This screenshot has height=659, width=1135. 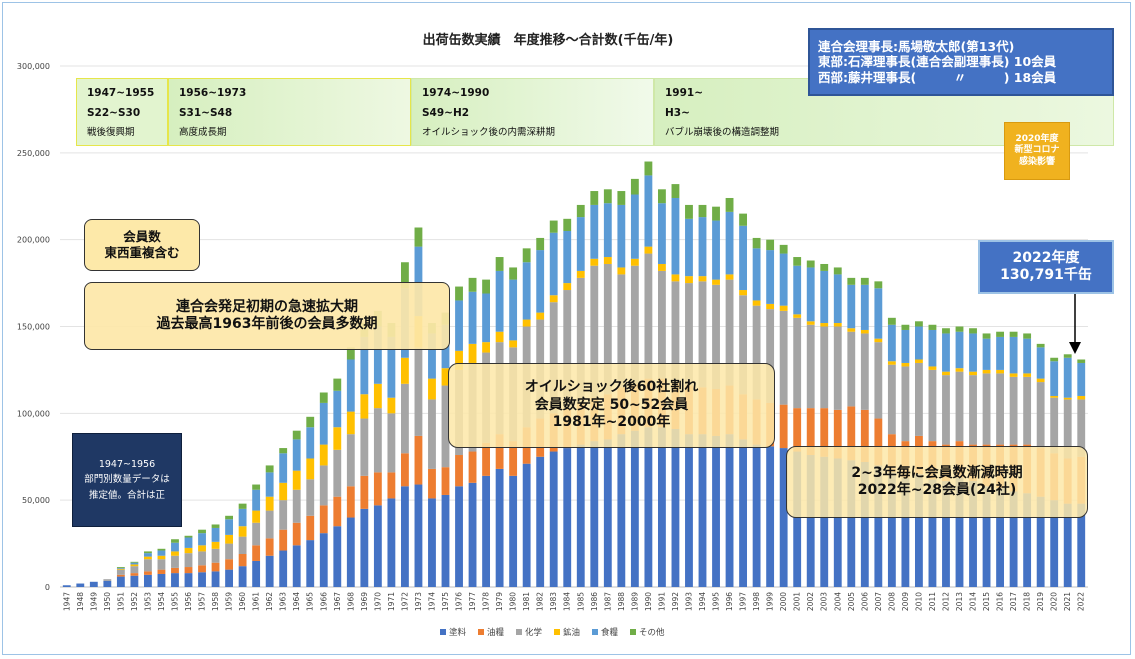 I want to click on x-tick-label: 1980, so click(x=513, y=601).